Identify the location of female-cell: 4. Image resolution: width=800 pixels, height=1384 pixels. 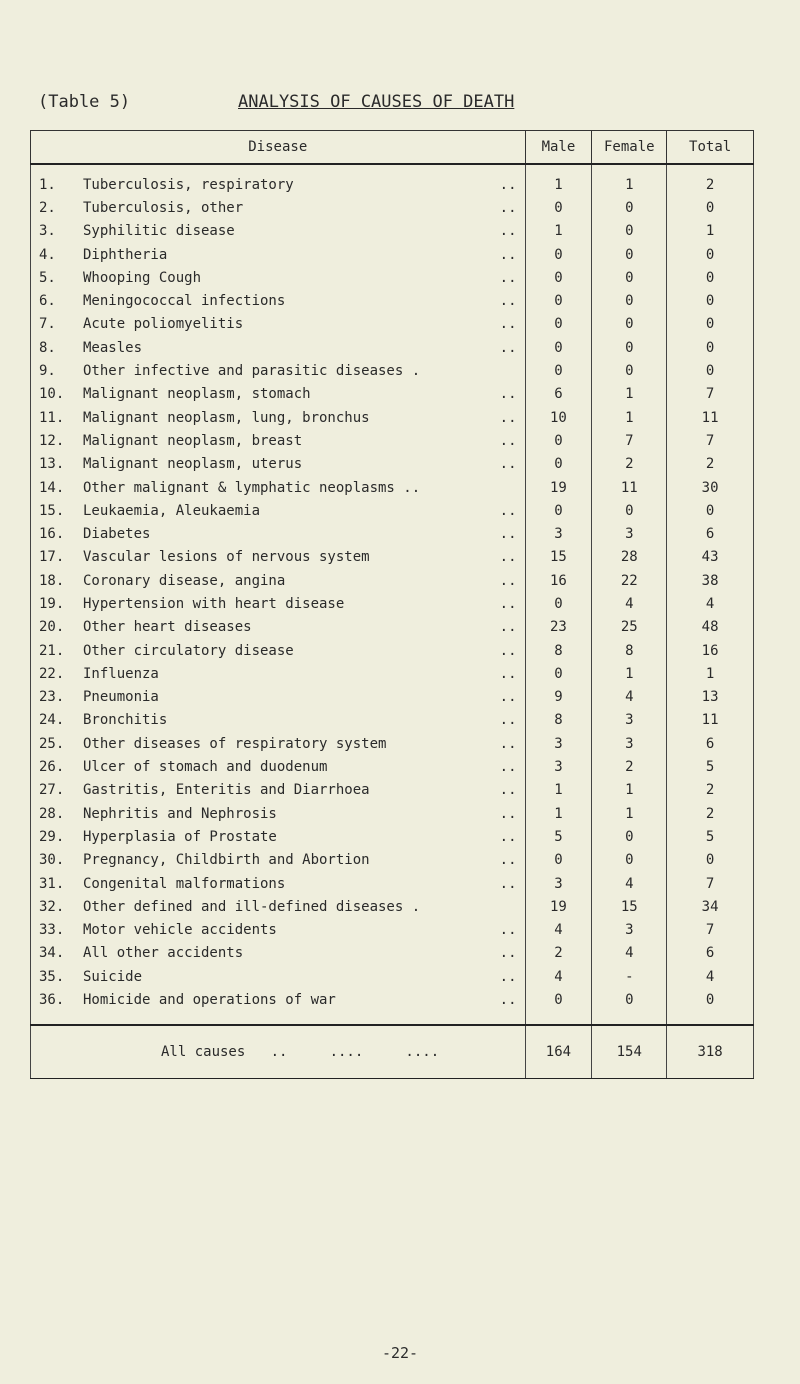
(629, 604).